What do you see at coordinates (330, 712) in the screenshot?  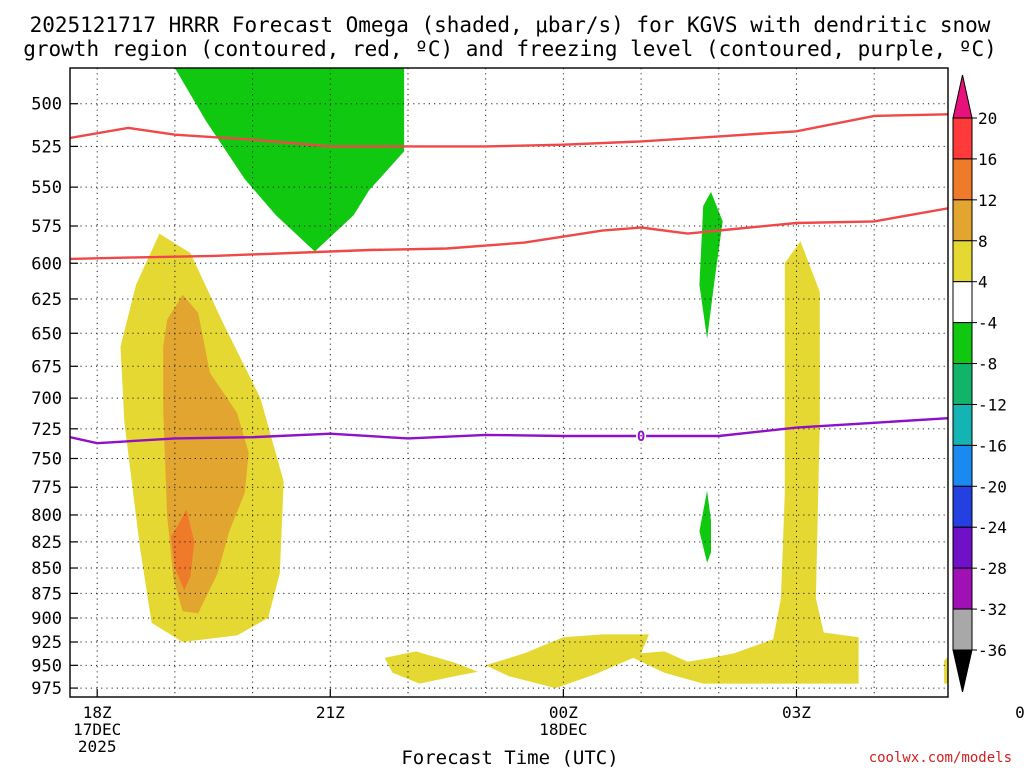 I see `x-tick-label-21Z: 21Z` at bounding box center [330, 712].